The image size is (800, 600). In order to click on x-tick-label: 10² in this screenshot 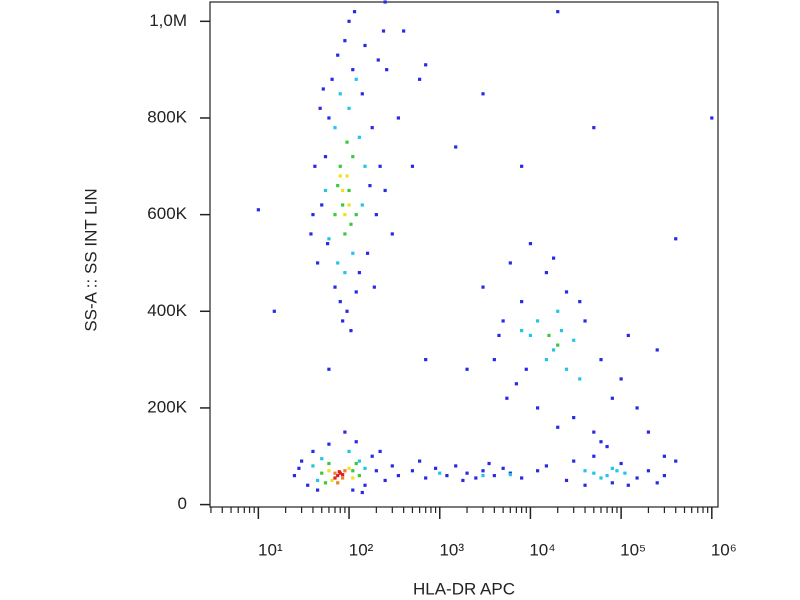, I will do `click(361, 549)`.